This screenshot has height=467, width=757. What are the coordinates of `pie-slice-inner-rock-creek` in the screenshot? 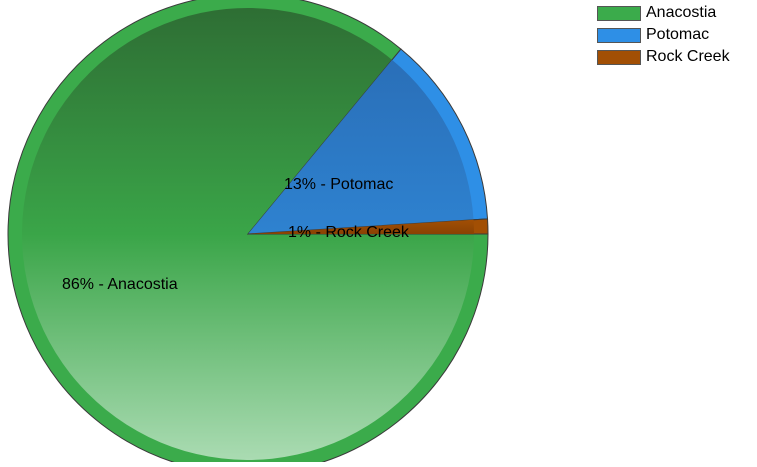 It's located at (361, 226).